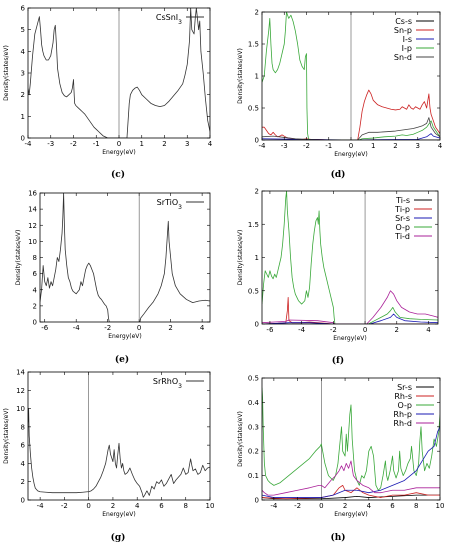  I want to click on y-tick-label: 1, so click(257, 77).